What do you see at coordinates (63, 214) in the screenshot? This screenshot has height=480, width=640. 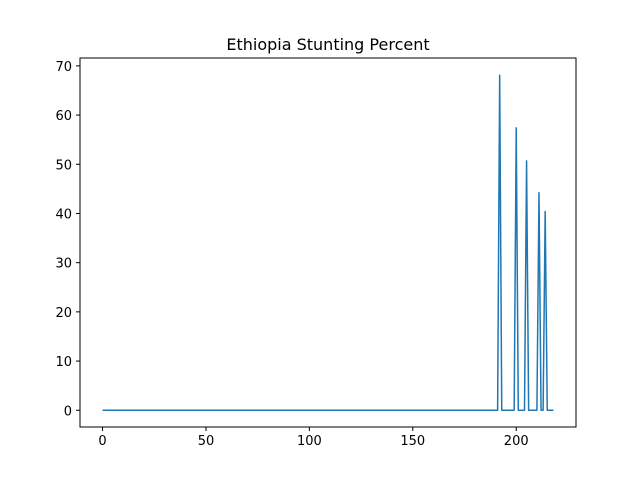 I see `y-tick-label: 40` at bounding box center [63, 214].